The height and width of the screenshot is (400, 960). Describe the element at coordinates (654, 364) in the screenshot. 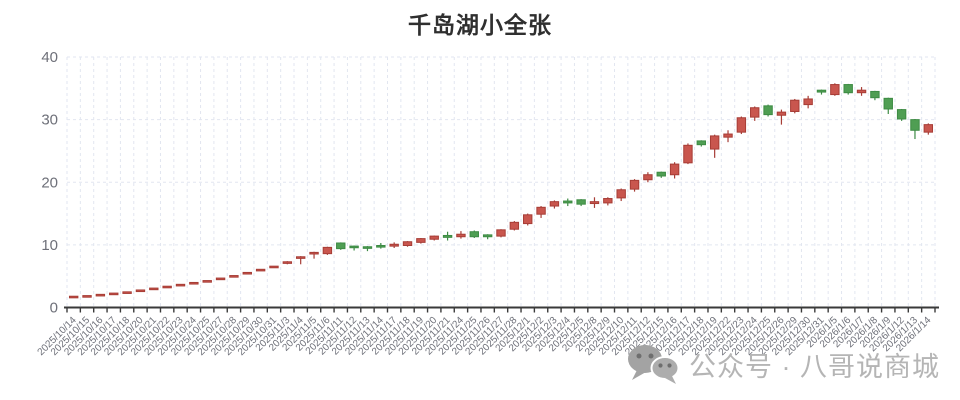

I see `wechat-icon` at that location.